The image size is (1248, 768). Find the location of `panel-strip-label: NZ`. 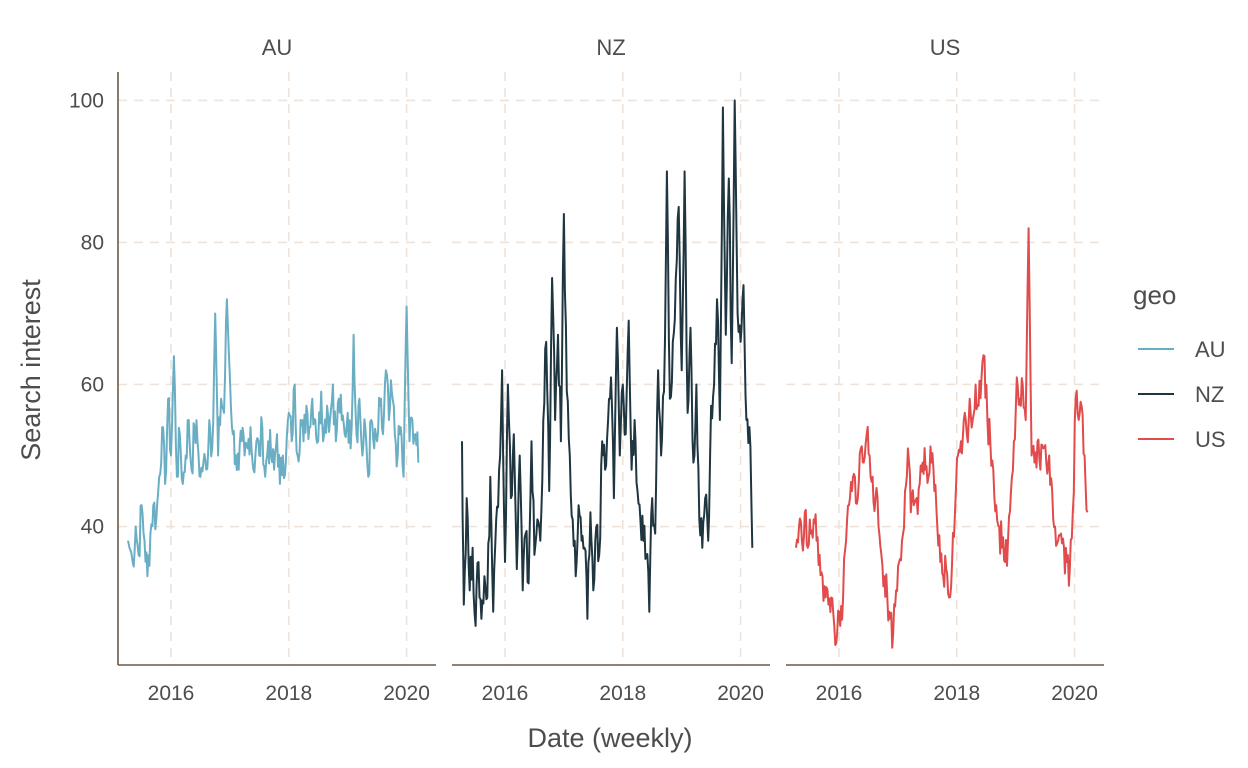

panel-strip-label: NZ is located at coordinates (610, 47).